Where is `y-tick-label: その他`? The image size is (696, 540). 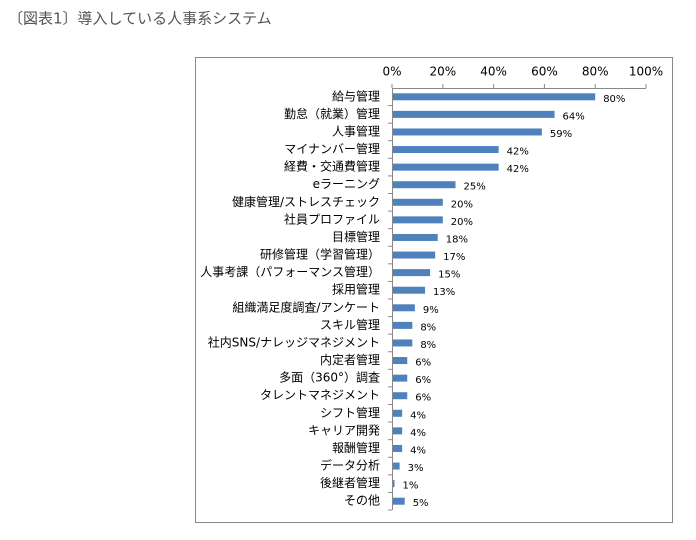
y-tick-label: その他 is located at coordinates (362, 501).